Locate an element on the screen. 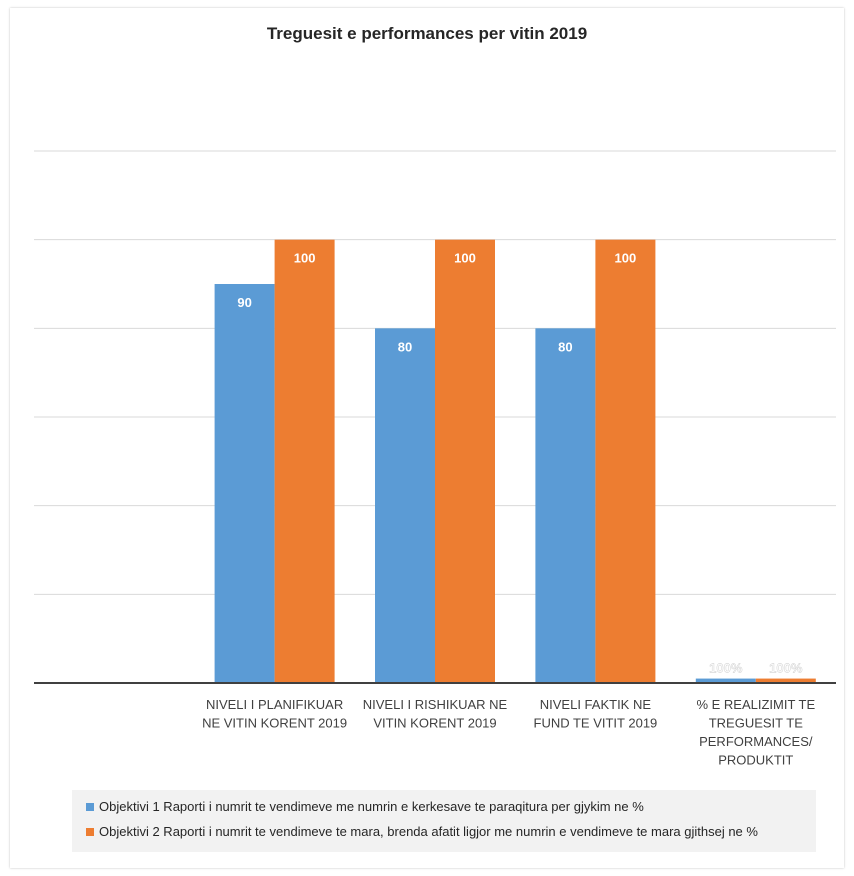  category-label-1: NIVELI I PLANIFIKUAR is located at coordinates (274, 704).